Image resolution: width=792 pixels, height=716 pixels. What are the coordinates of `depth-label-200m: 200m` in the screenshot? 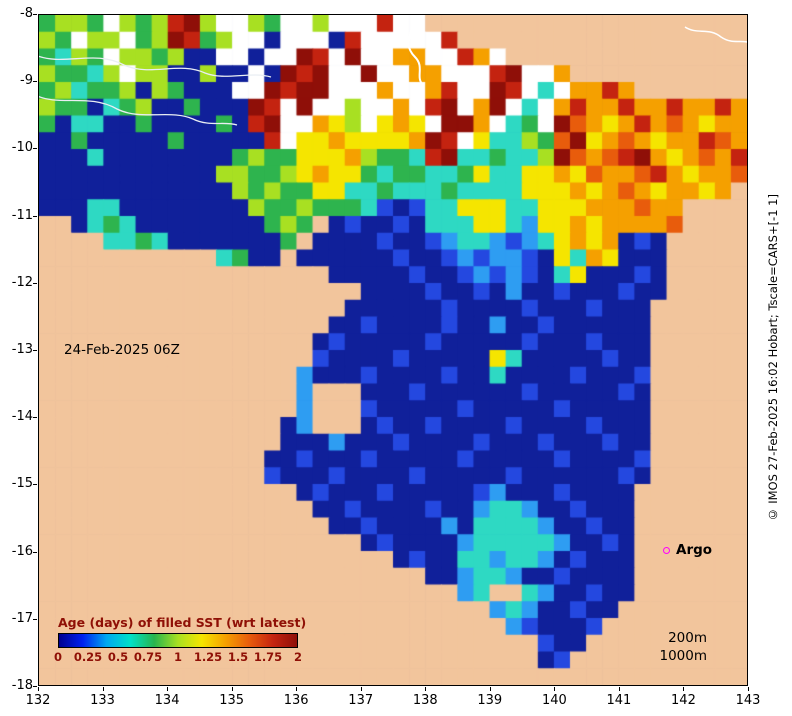 It's located at (687, 638).